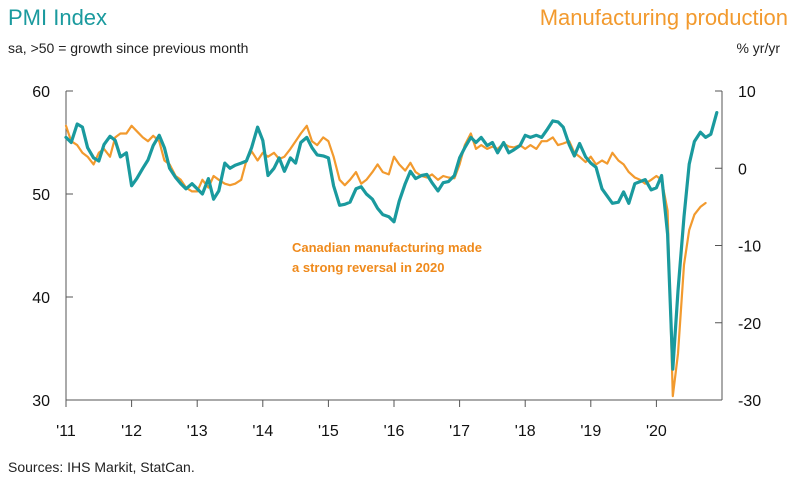 Image resolution: width=800 pixels, height=485 pixels. I want to click on right-axis-tick-label: -30, so click(749, 401).